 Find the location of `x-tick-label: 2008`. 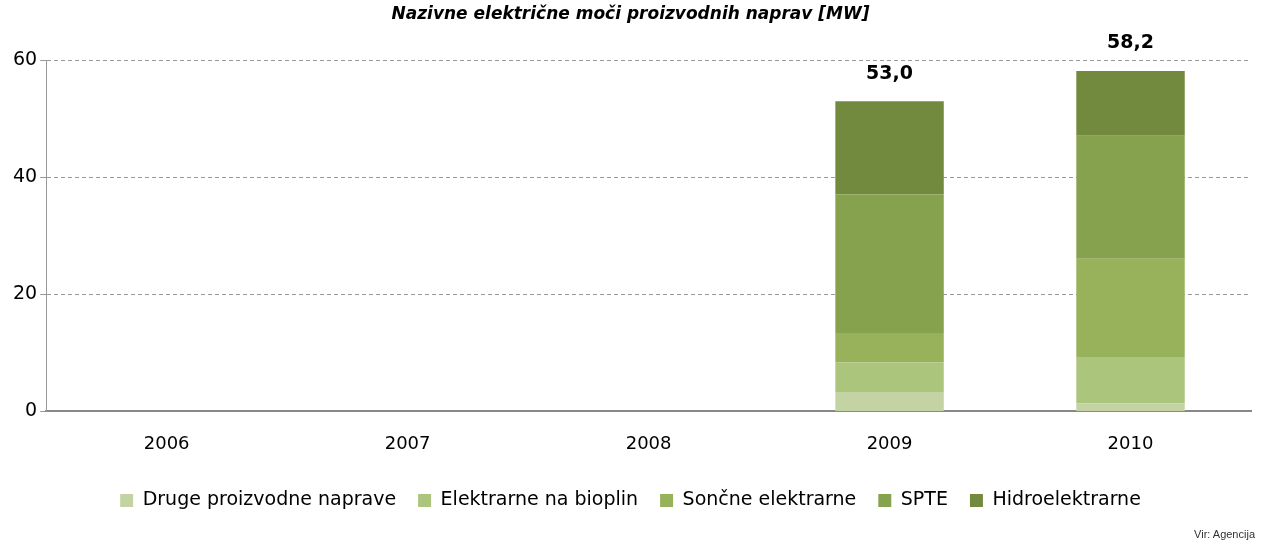

x-tick-label: 2008 is located at coordinates (648, 442).